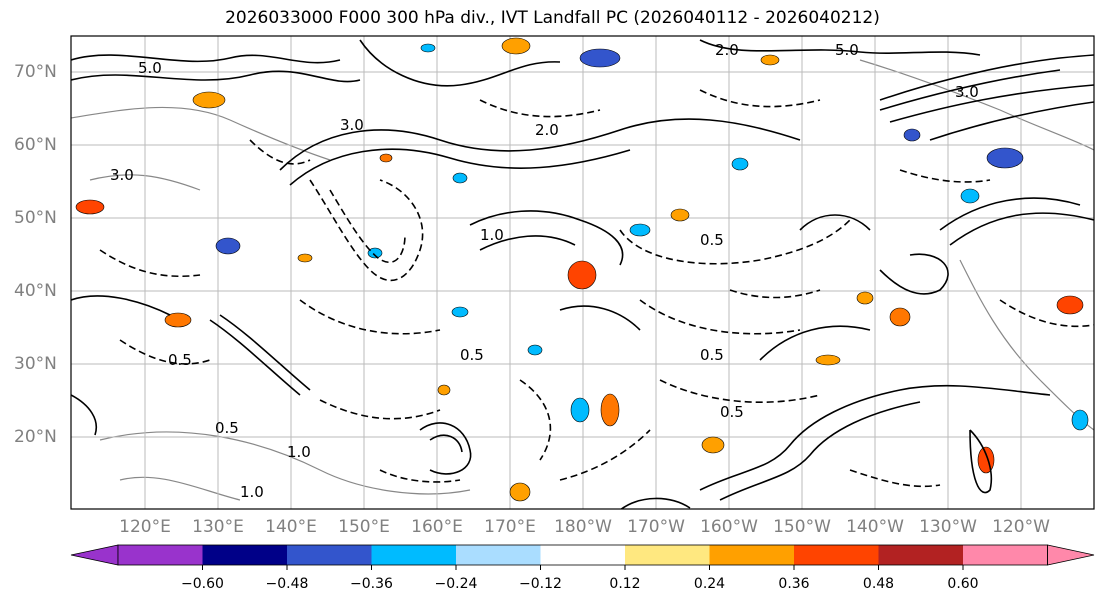 Image resolution: width=1105 pixels, height=604 pixels. Describe the element at coordinates (802, 527) in the screenshot. I see `lon-label-150w: 150°W` at that location.